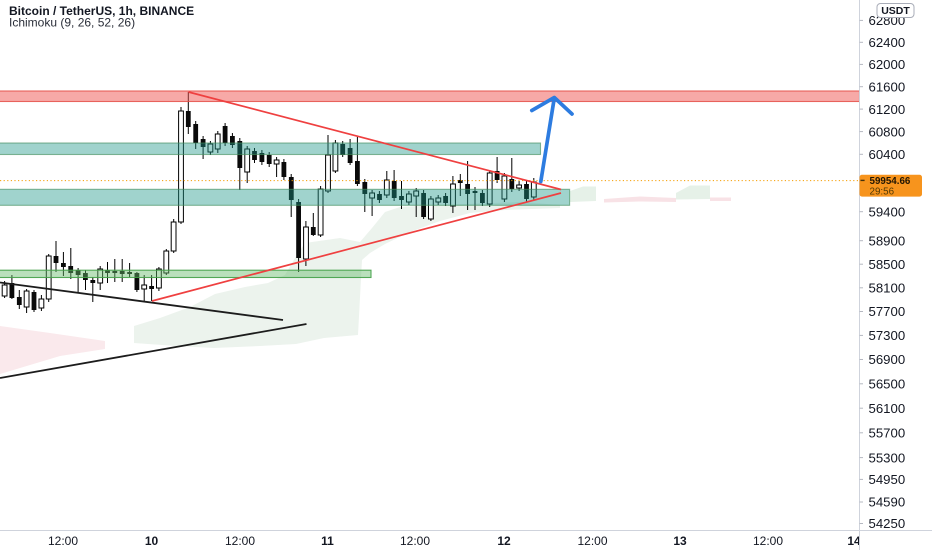 The width and height of the screenshot is (932, 555). Describe the element at coordinates (152, 541) in the screenshot. I see `svg-text: 10` at that location.